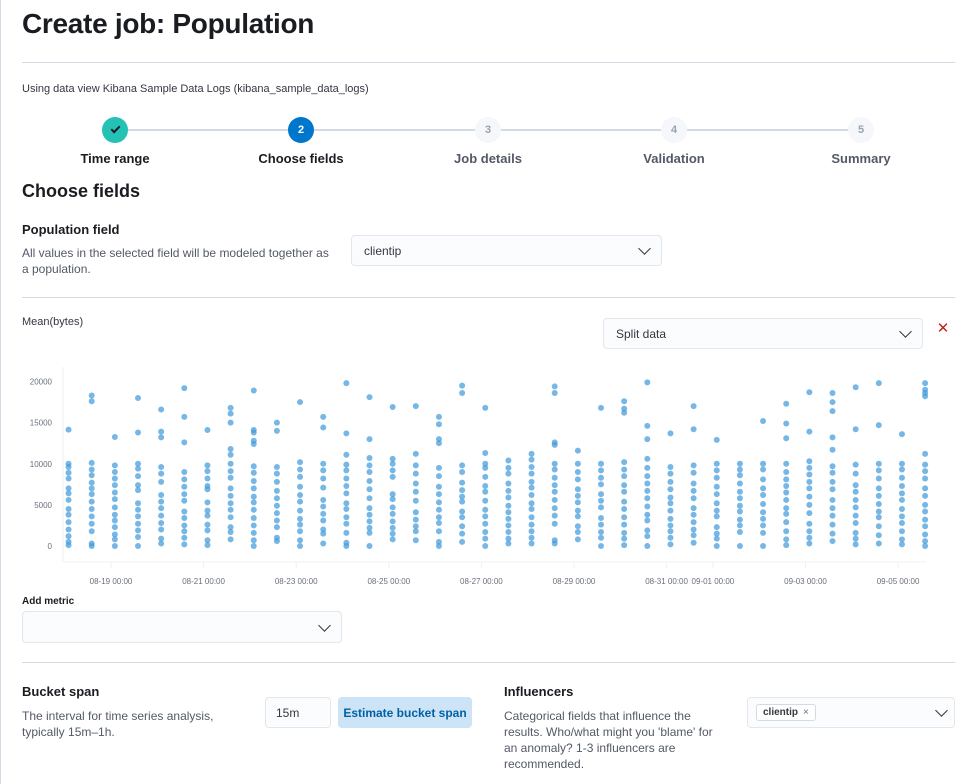 The width and height of the screenshot is (970, 784). Describe the element at coordinates (861, 130) in the screenshot. I see `step-5-indicator: 5` at that location.